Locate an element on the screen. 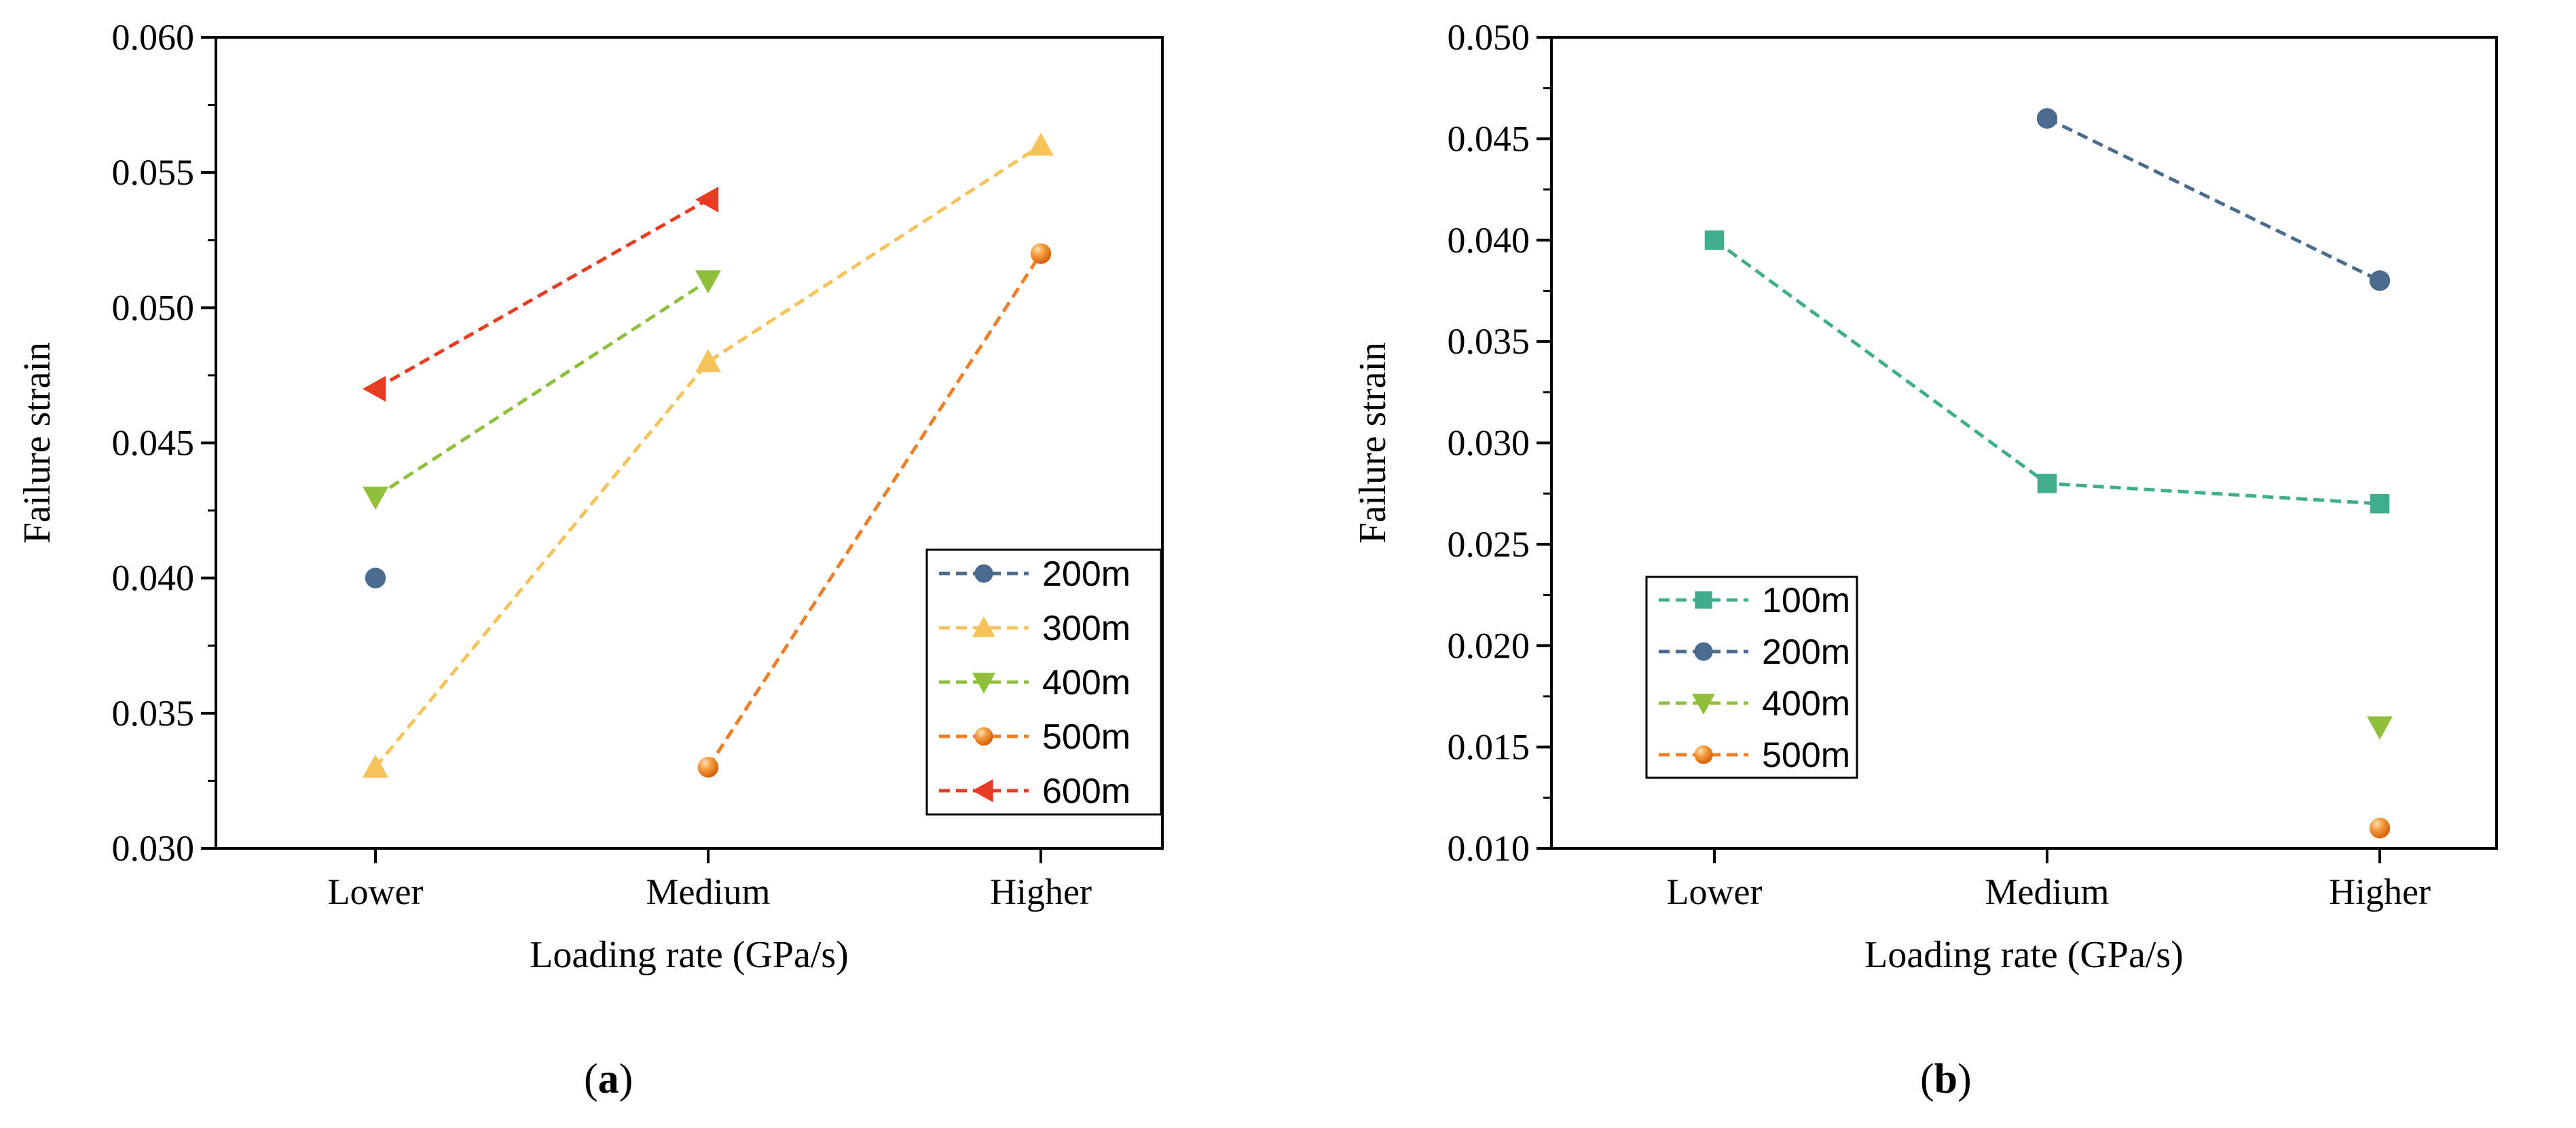 The image size is (2576, 1128). y-tick-label: 0.010 is located at coordinates (1489, 848).